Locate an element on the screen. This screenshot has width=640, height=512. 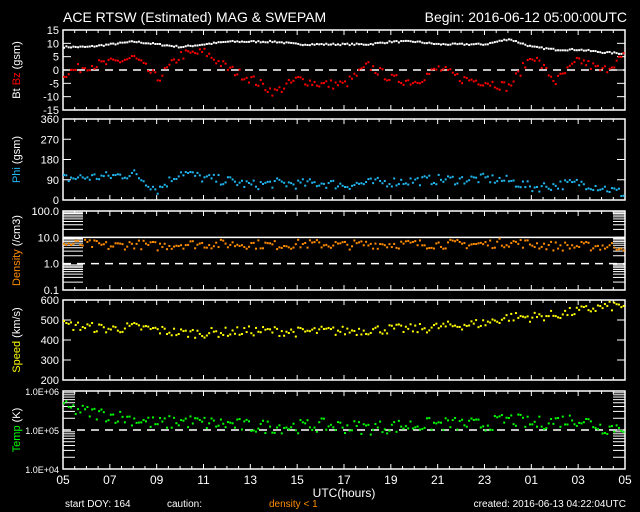
y-axis-label-part: Speed is located at coordinates (17, 357).